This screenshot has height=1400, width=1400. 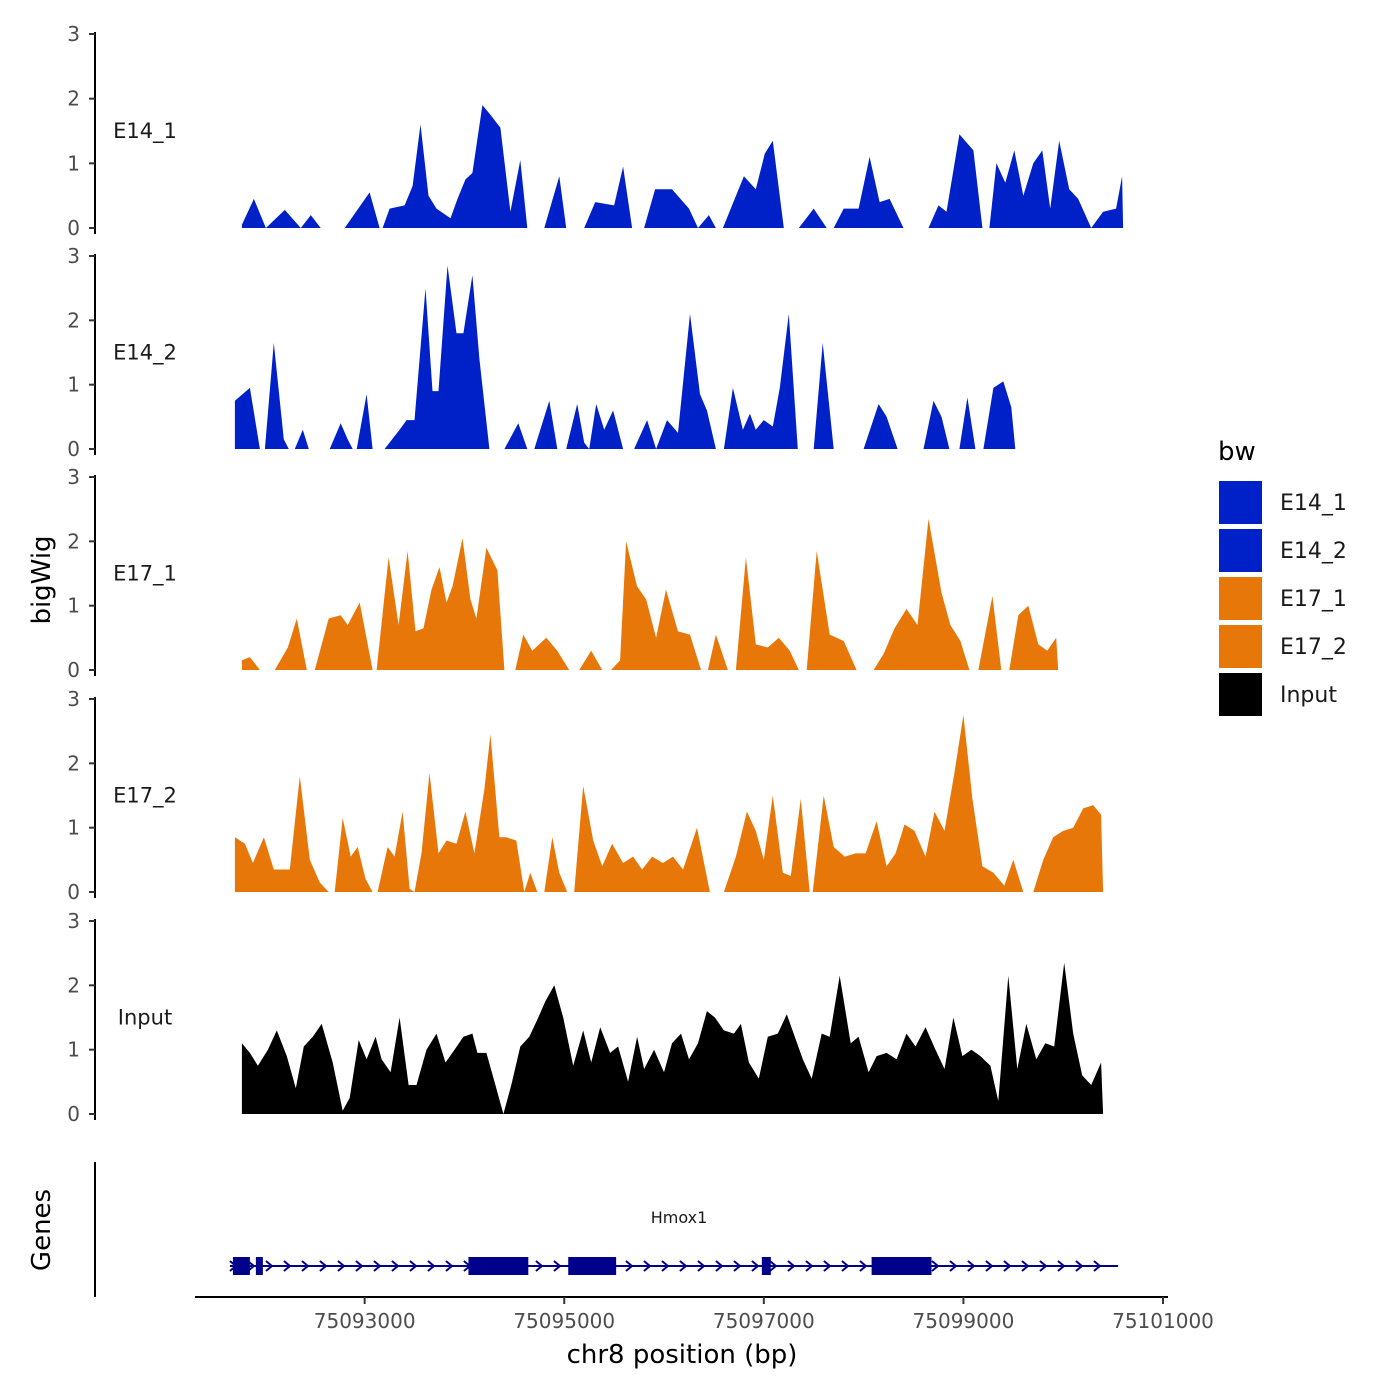 I want to click on track-label-E17_2: E17_2, so click(x=145, y=796).